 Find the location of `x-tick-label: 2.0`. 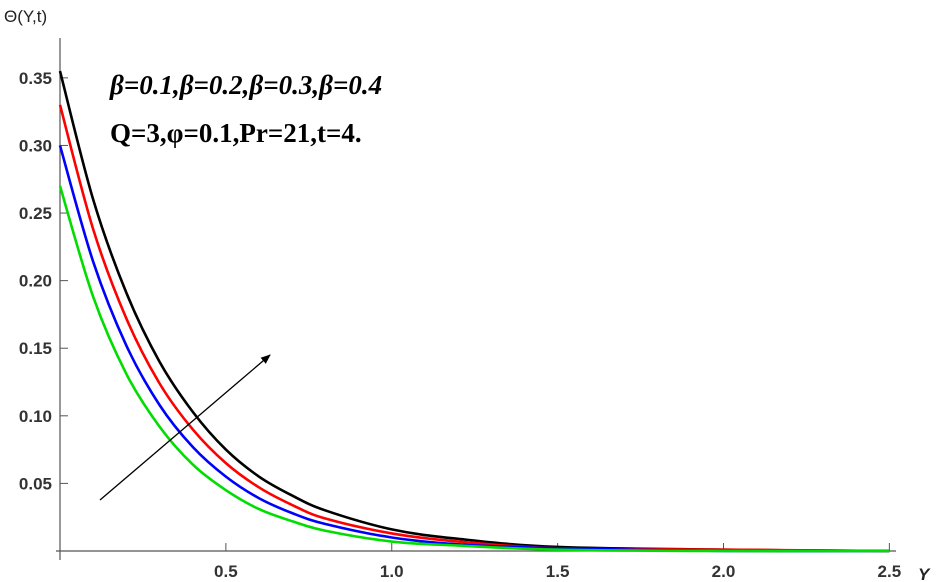

x-tick-label: 2.0 is located at coordinates (724, 571).